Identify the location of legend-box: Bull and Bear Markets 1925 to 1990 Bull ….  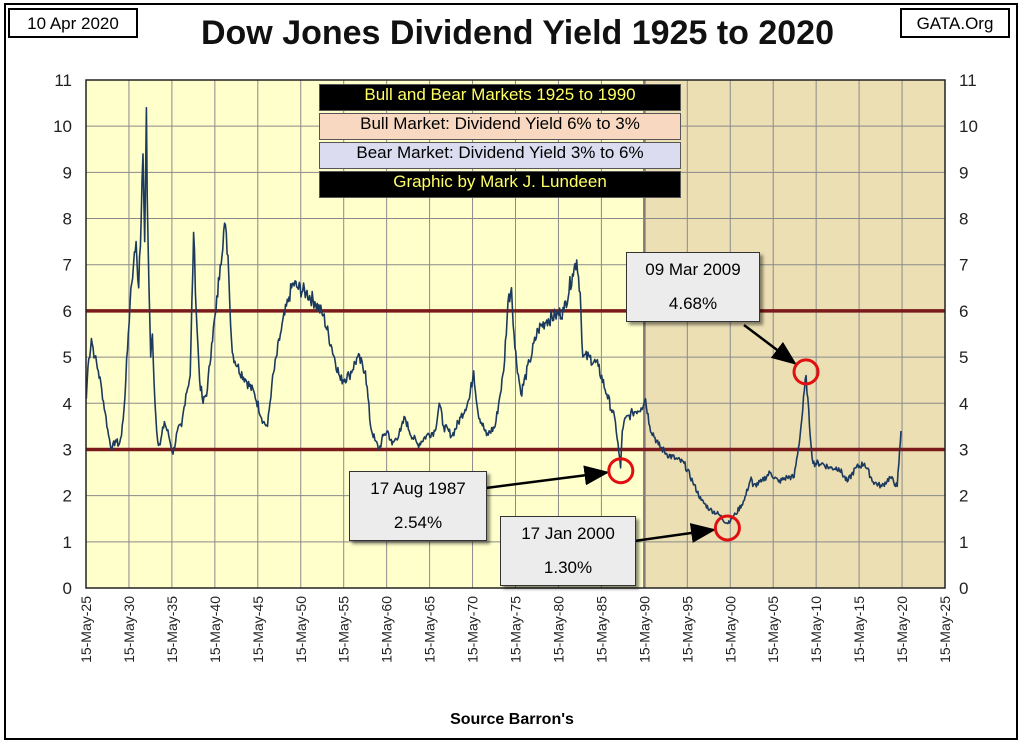
(500, 142).